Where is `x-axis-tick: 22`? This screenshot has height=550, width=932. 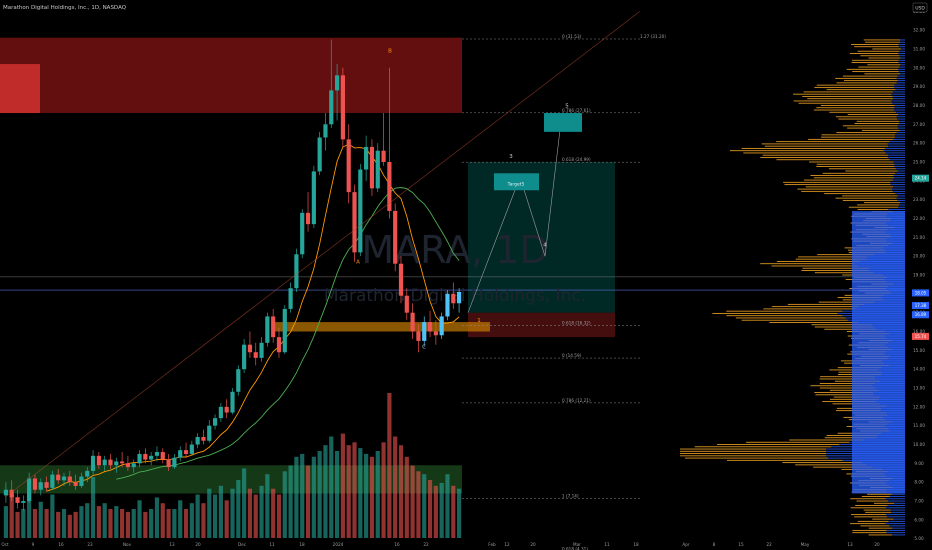 x-axis-tick: 22 is located at coordinates (769, 544).